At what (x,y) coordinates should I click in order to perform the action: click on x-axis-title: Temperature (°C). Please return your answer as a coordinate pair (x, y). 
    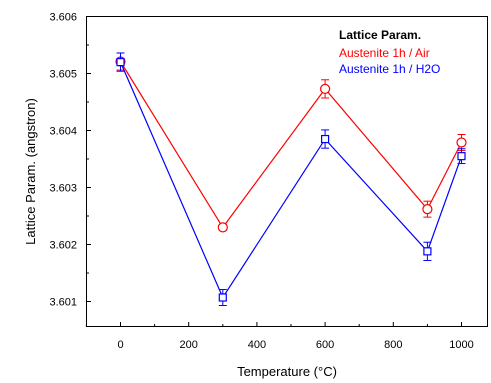
    Looking at the image, I should click on (287, 371).